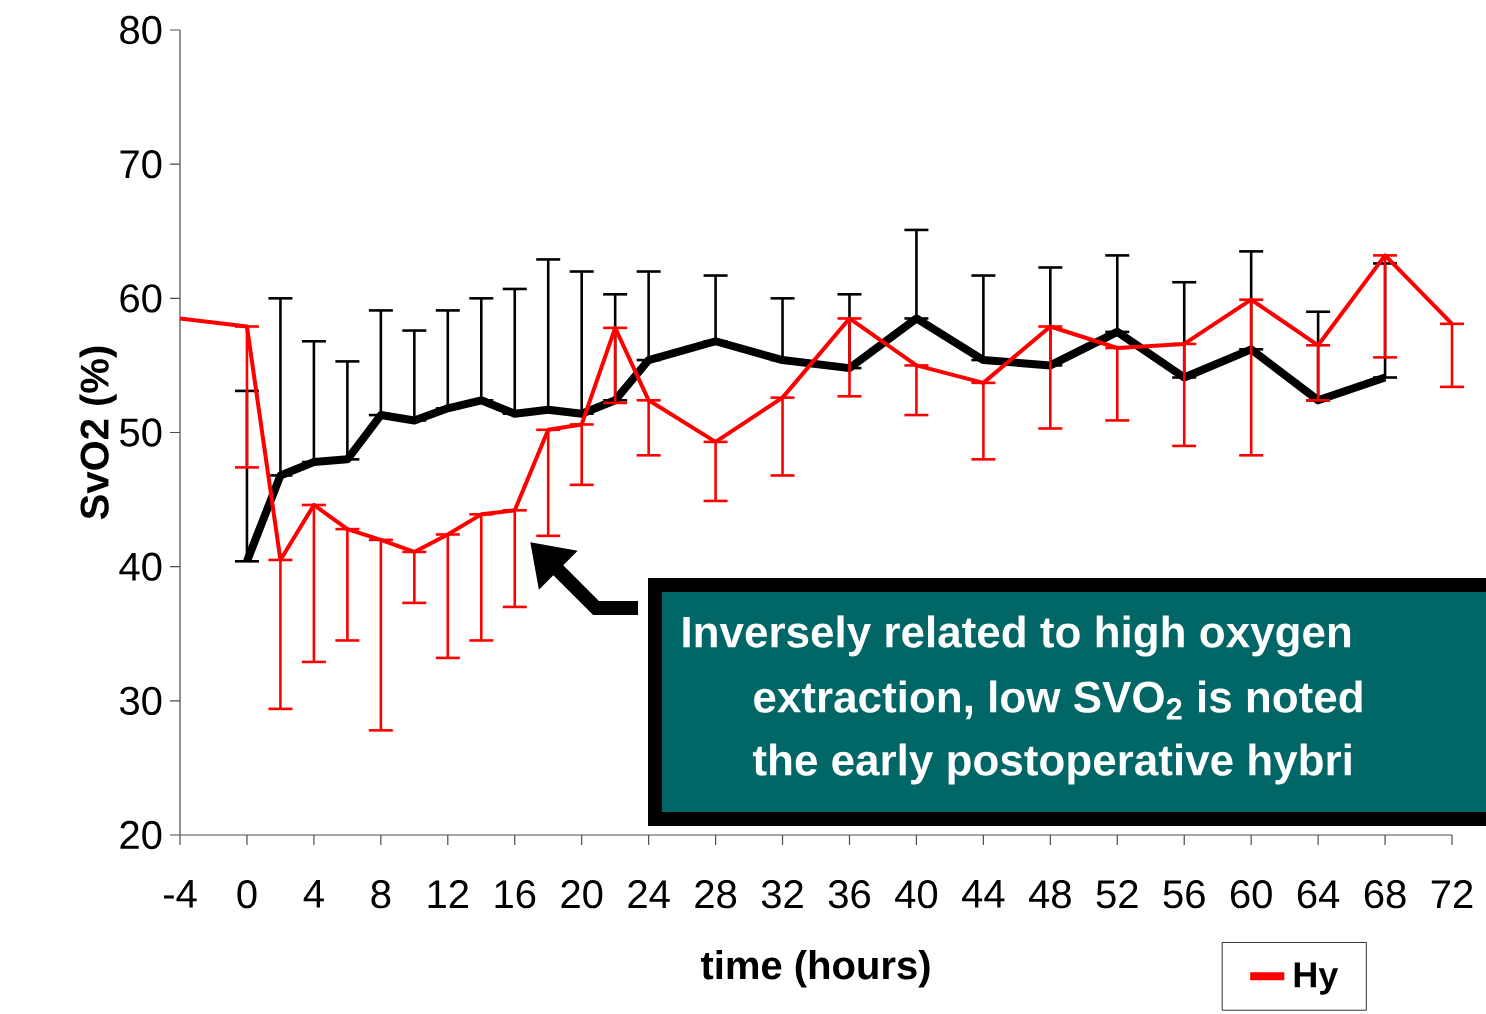 This screenshot has height=1014, width=1486. What do you see at coordinates (1251, 894) in the screenshot?
I see `x-tick-label: 60` at bounding box center [1251, 894].